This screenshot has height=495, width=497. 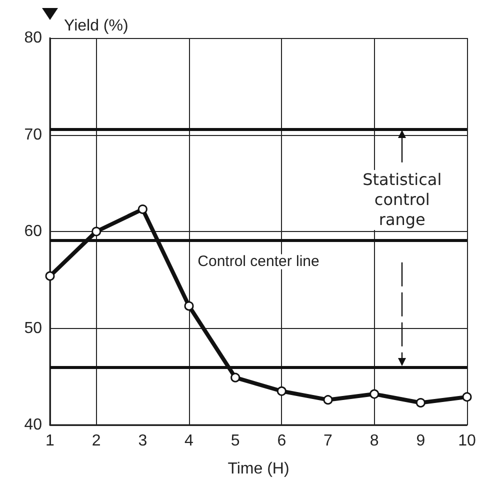 I want to click on x-tick-label: 10, so click(x=467, y=441).